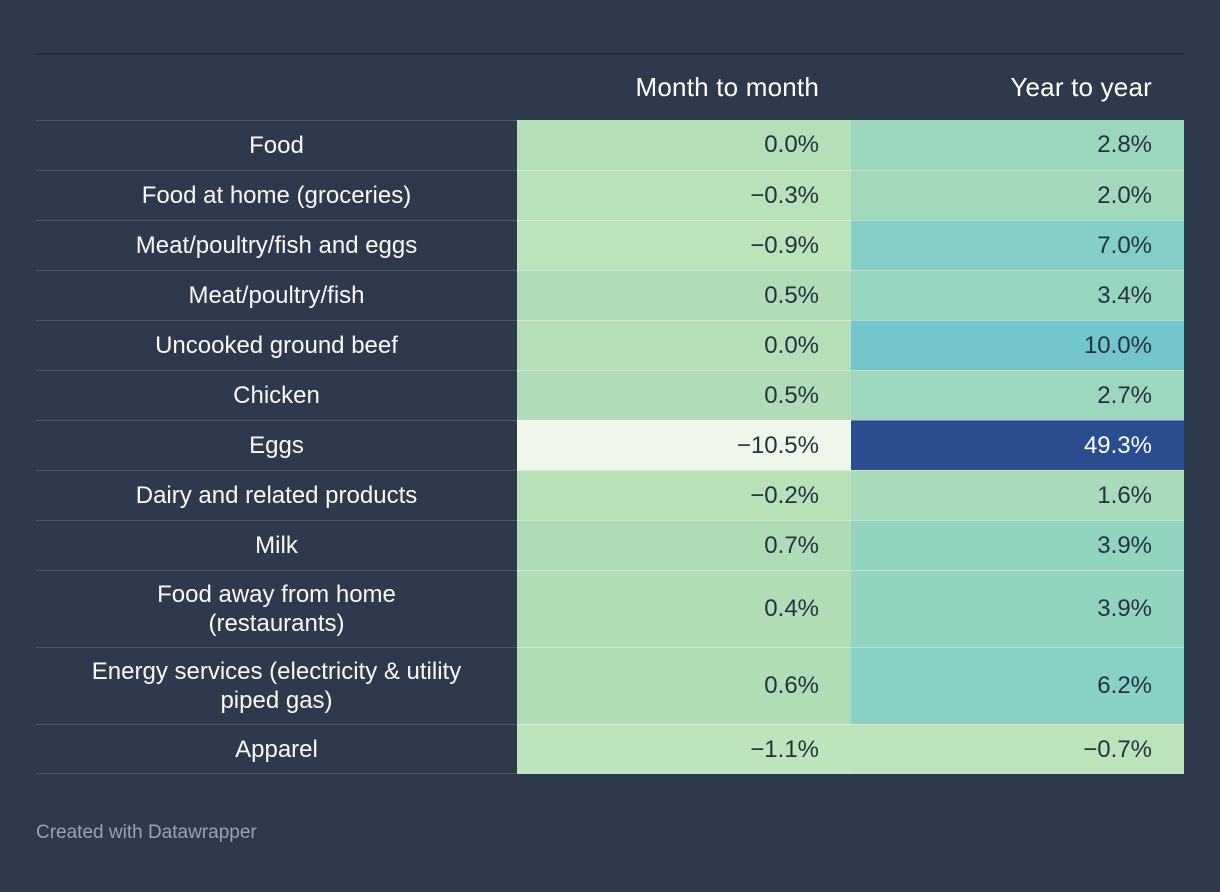  I want to click on row-label: Apparel, so click(276, 749).